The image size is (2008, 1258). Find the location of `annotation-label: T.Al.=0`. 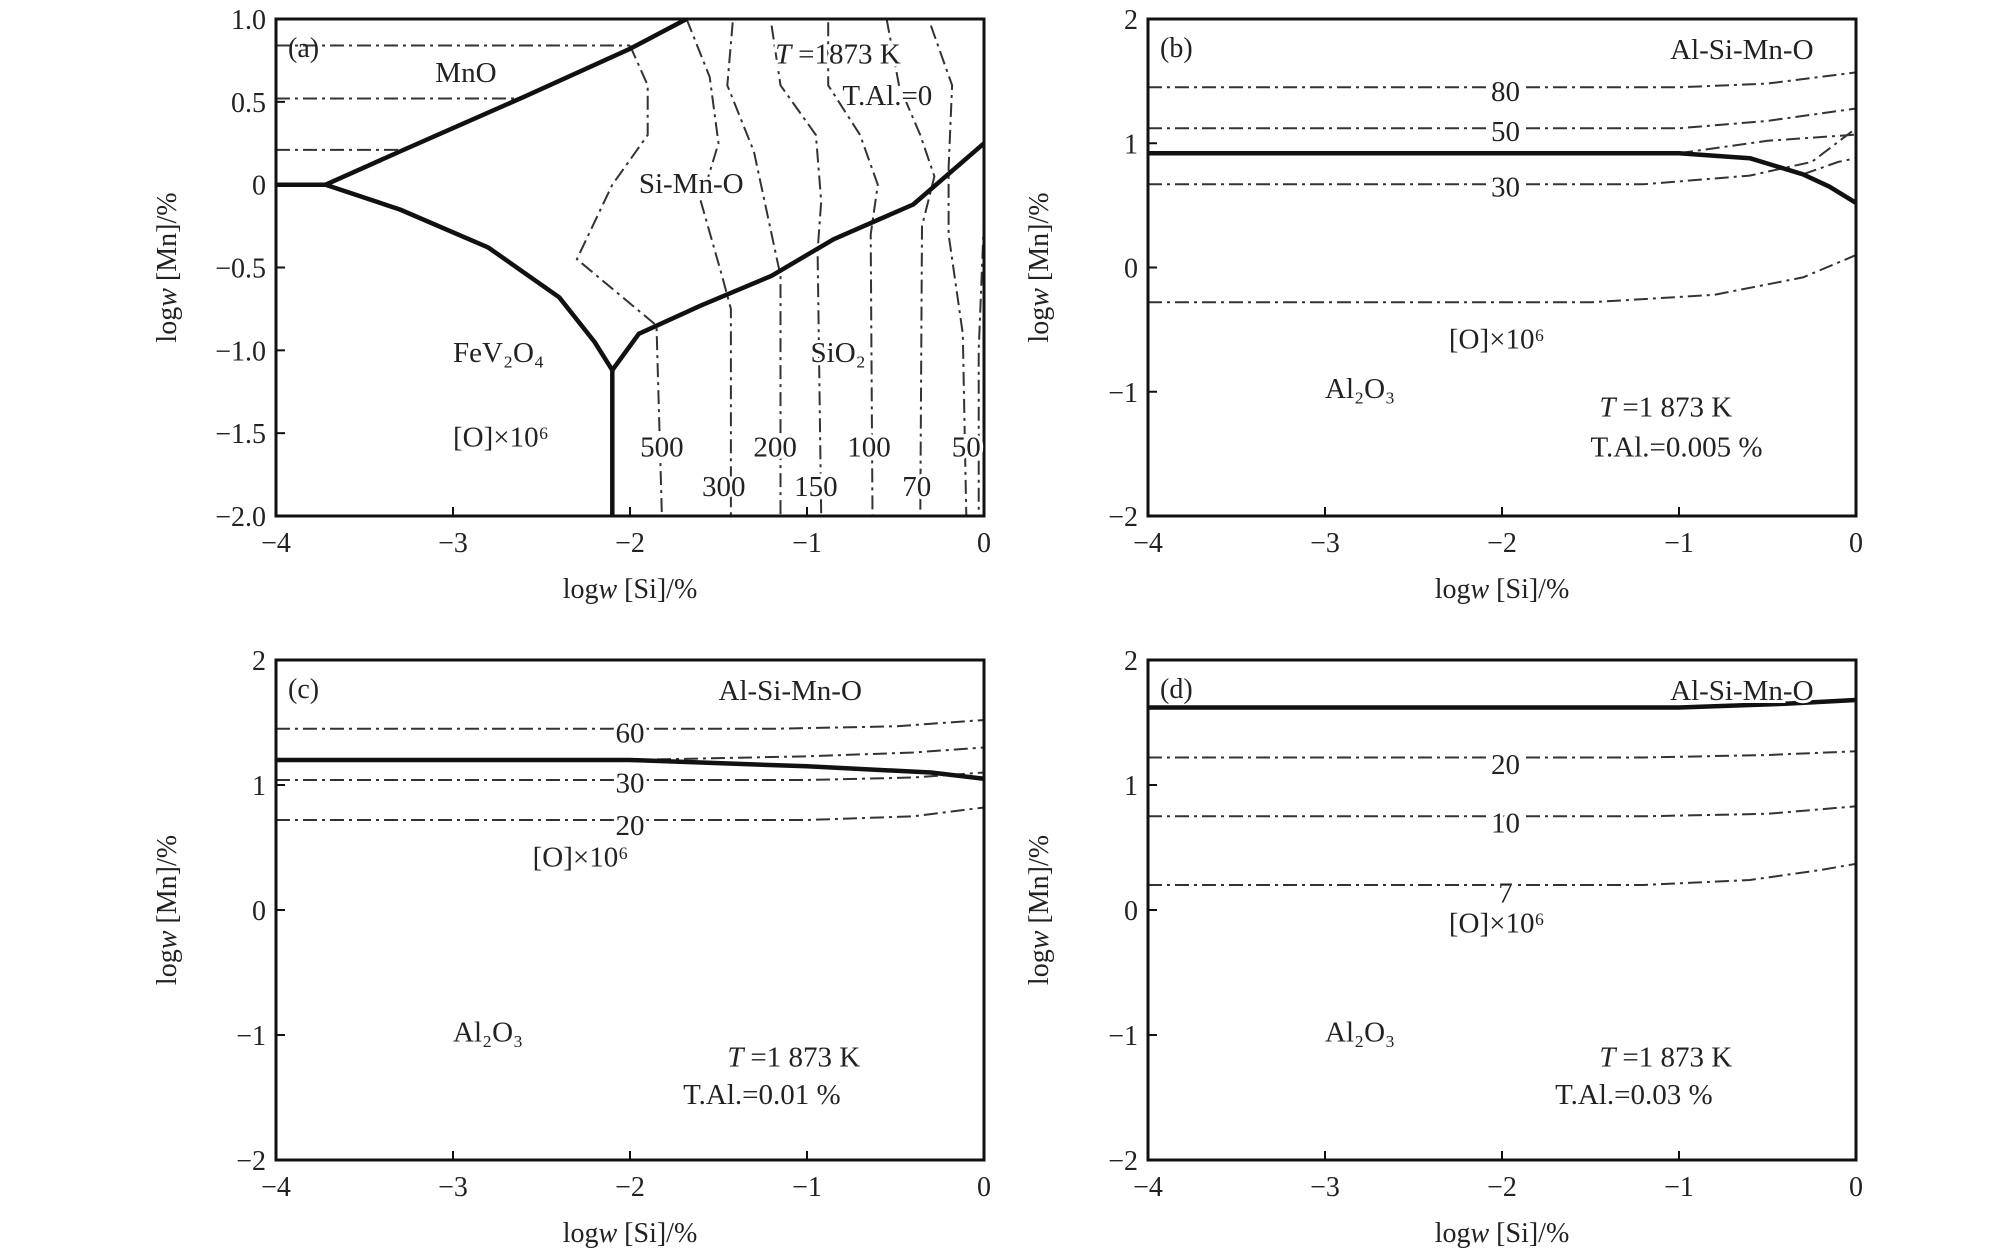

annotation-label: T.Al.=0 is located at coordinates (887, 96).